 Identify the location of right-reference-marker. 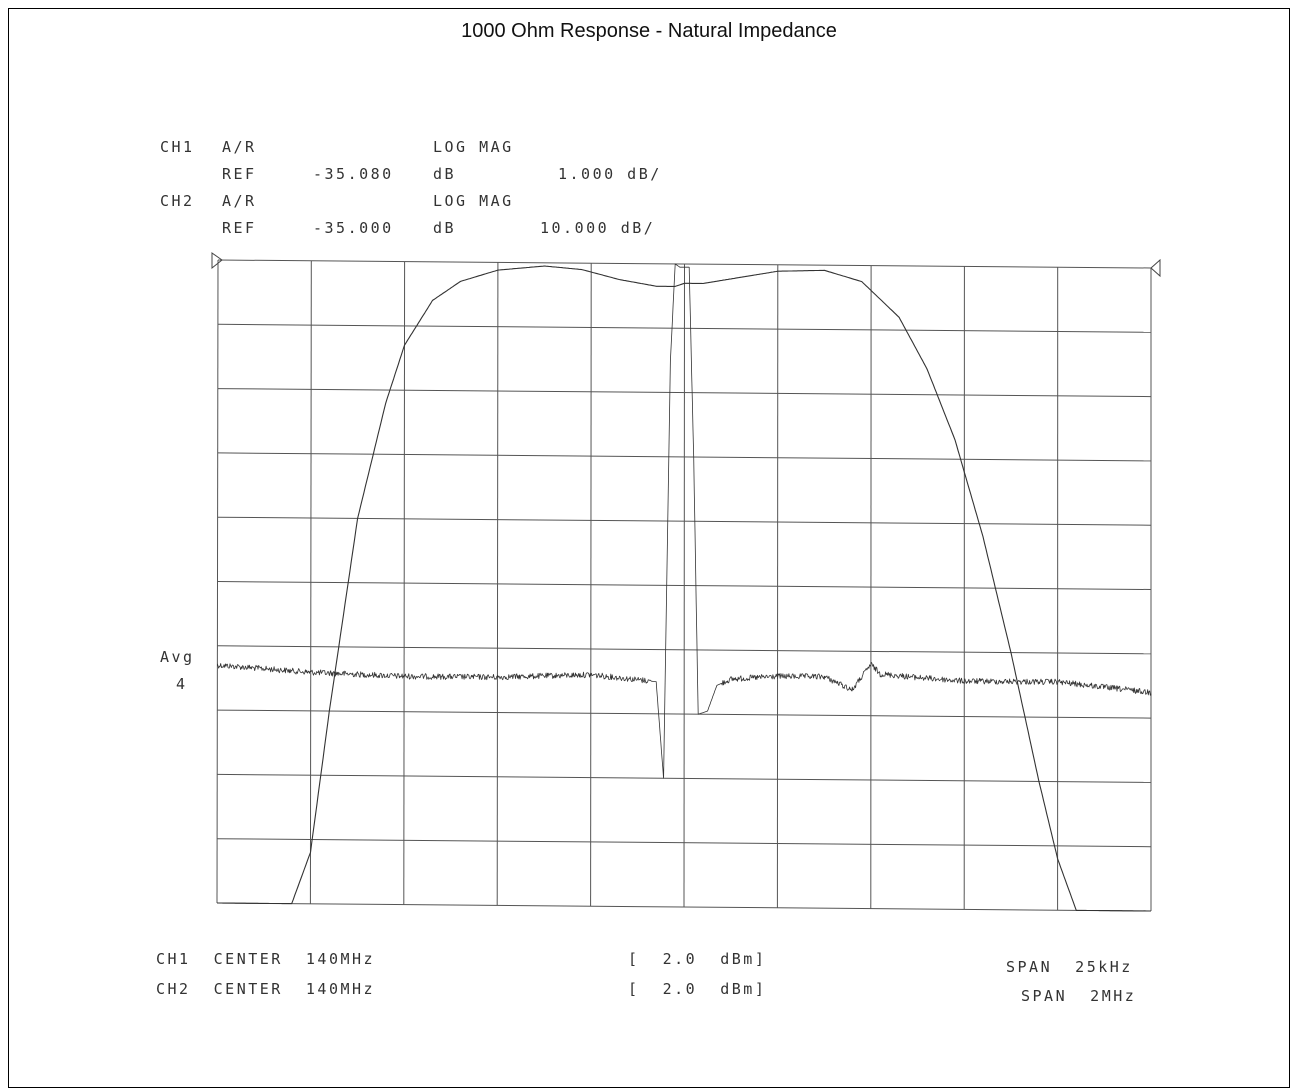
(1155, 268).